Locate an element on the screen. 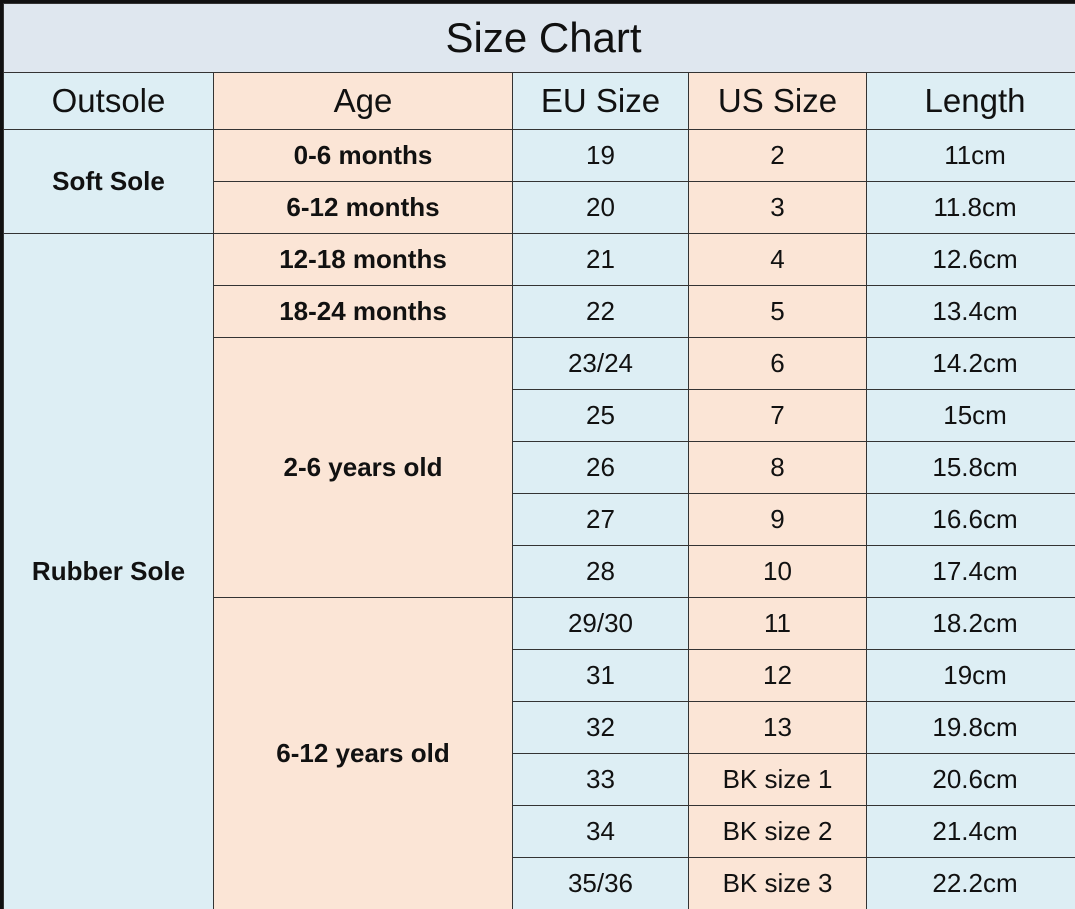 This screenshot has width=1075, height=909. us-size-cell: 13 is located at coordinates (777, 727).